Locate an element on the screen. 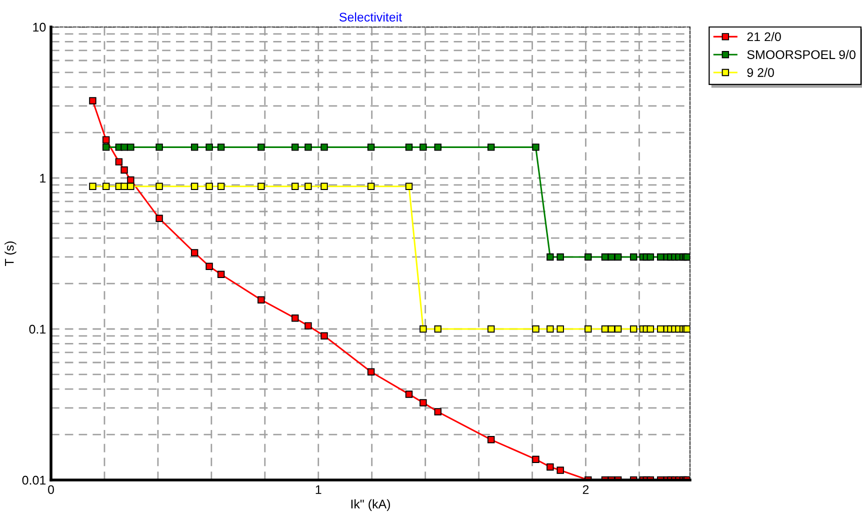  legend-label: SMOORSPOEL 9/0 is located at coordinates (801, 55).